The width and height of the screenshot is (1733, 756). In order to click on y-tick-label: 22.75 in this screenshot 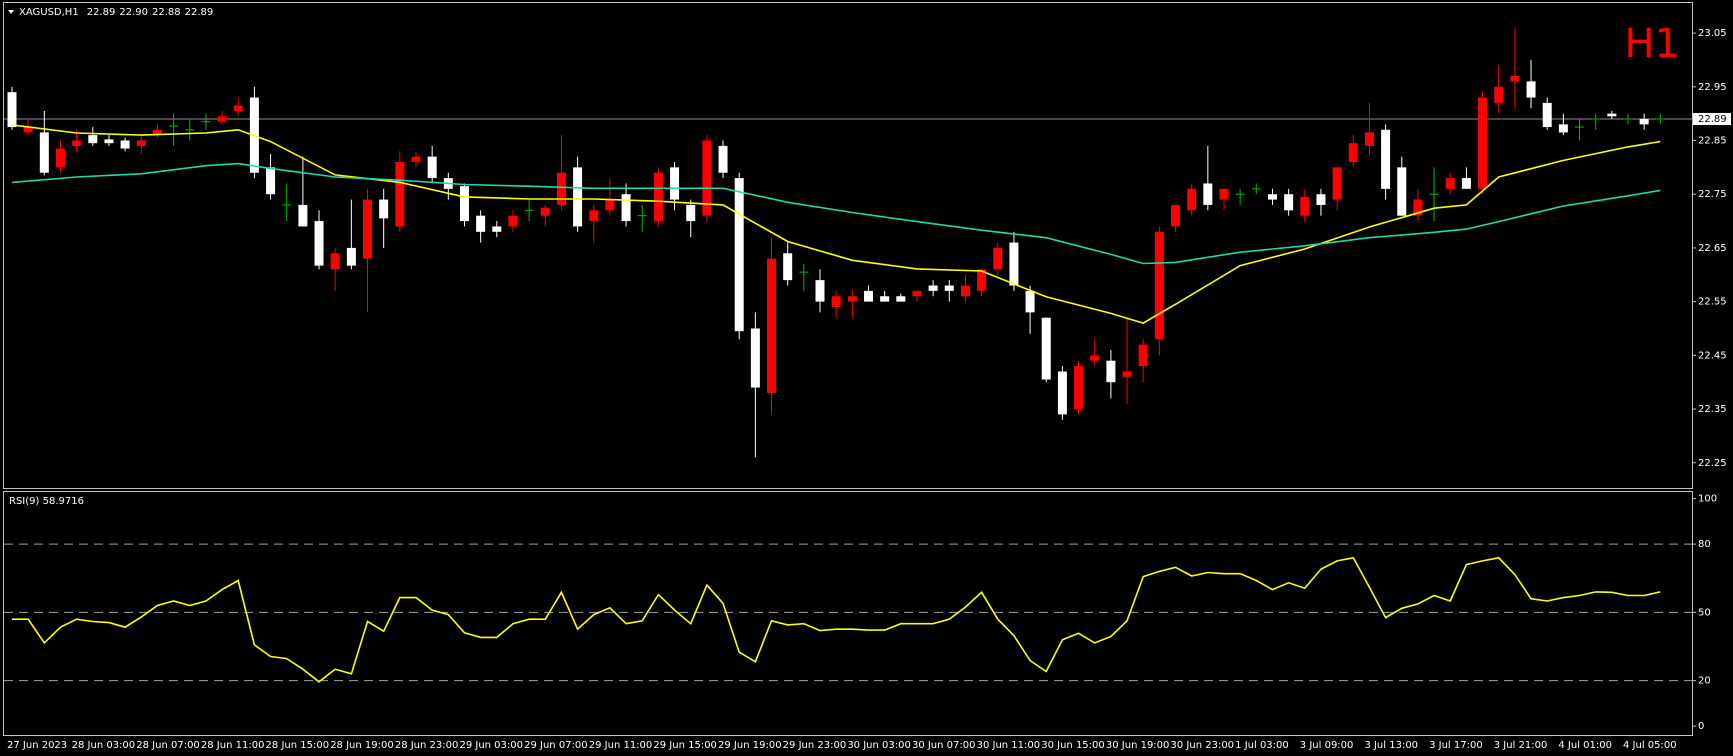, I will do `click(1712, 194)`.